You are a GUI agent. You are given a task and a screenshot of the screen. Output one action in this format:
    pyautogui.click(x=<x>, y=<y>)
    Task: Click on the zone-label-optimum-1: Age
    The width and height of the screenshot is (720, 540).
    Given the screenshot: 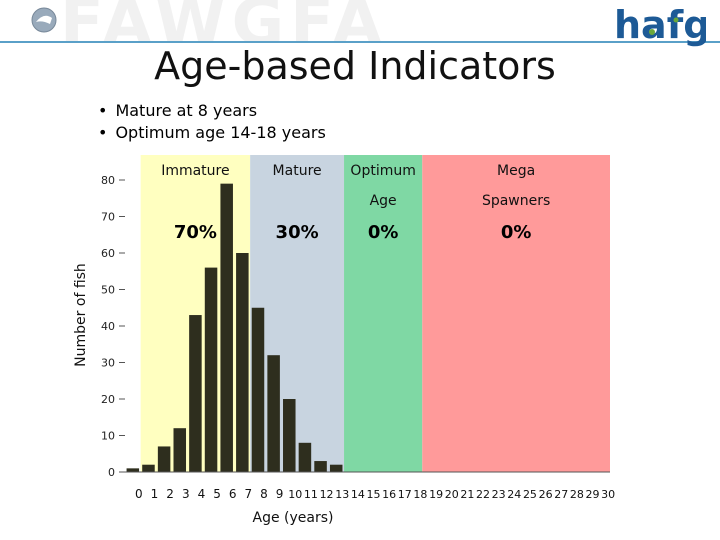 What is the action you would take?
    pyautogui.click(x=383, y=201)
    